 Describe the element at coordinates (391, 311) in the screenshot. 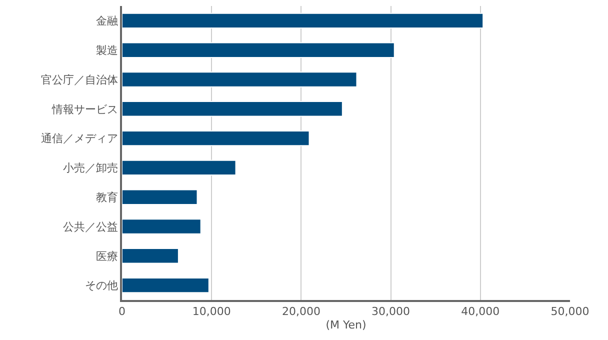

I see `x-tick-label: 30,000` at that location.